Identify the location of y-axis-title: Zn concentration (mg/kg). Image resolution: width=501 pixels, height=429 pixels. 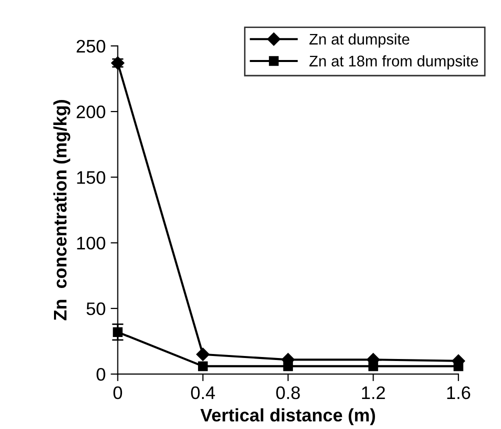
(61, 210).